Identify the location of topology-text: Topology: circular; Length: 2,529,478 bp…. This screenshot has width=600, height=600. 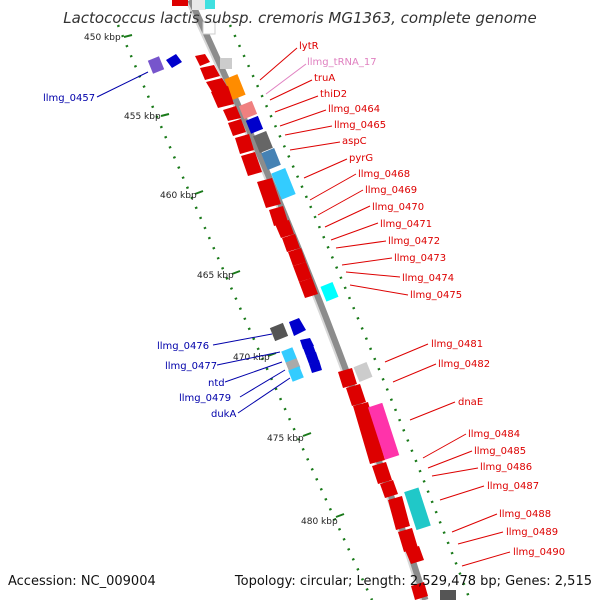
(413, 581).